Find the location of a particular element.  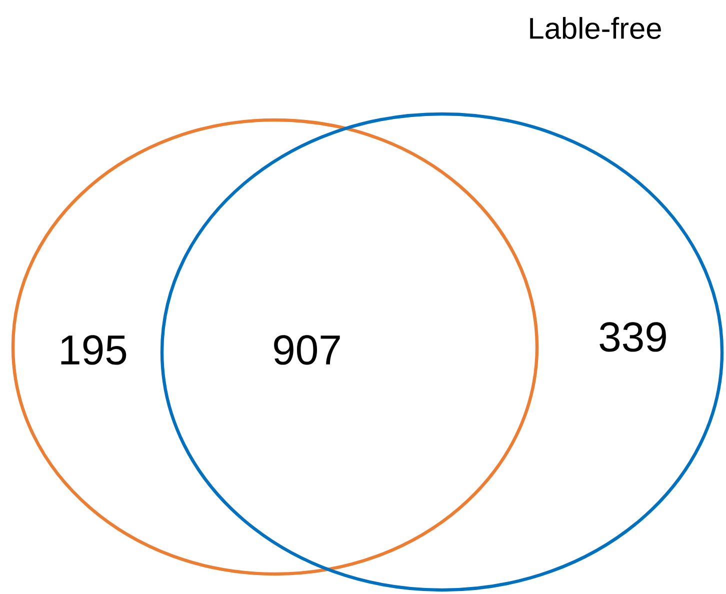

data-label: 339 is located at coordinates (633, 337).